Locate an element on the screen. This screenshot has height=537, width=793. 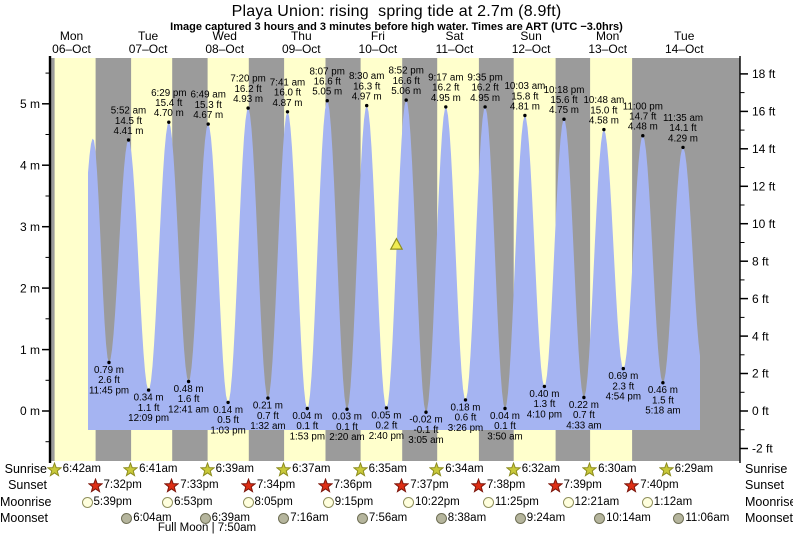
low-tide-label: 3:50 am is located at coordinates (504, 436).